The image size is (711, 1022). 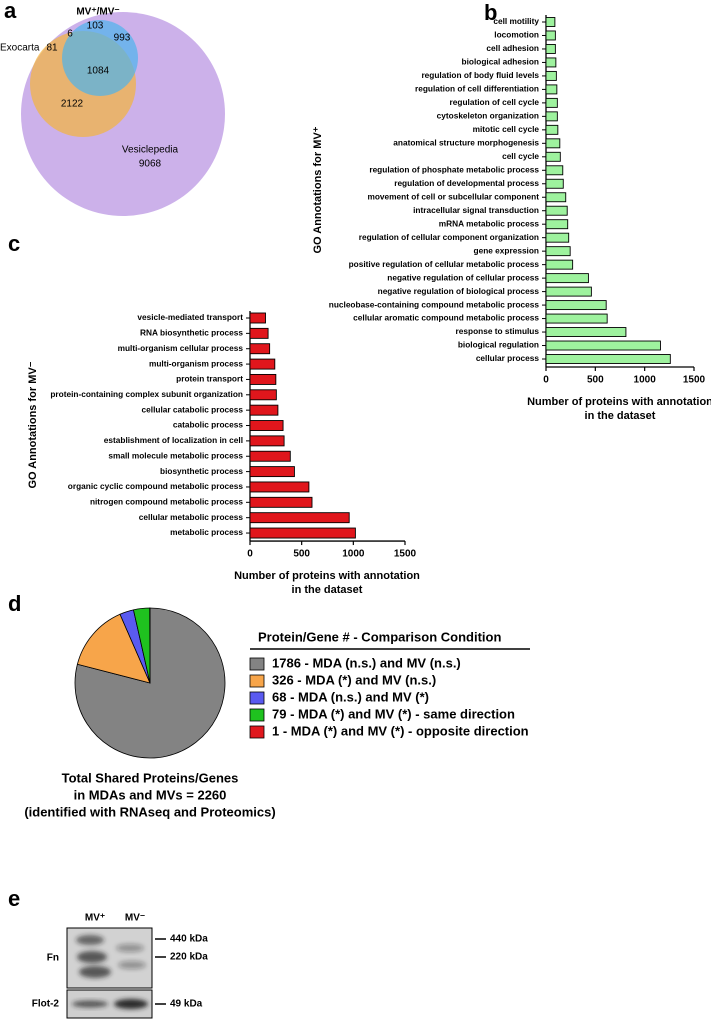 What do you see at coordinates (14, 898) in the screenshot?
I see `panel-letter: e` at bounding box center [14, 898].